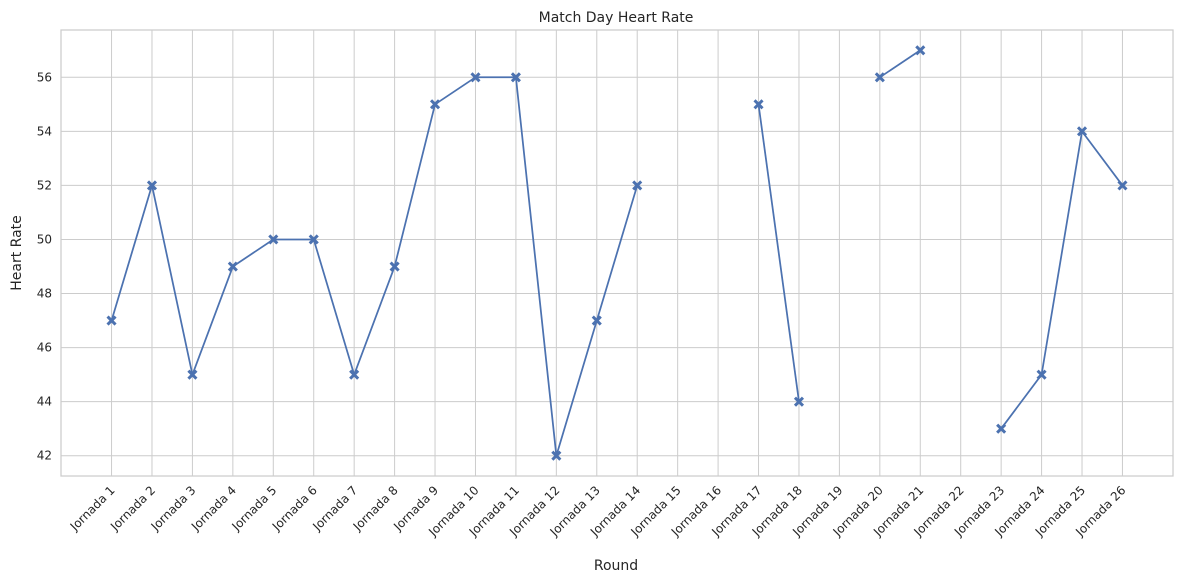 This screenshot has width=1184, height=584. What do you see at coordinates (616, 18) in the screenshot?
I see `chart-title: Match Day Heart Rate` at bounding box center [616, 18].